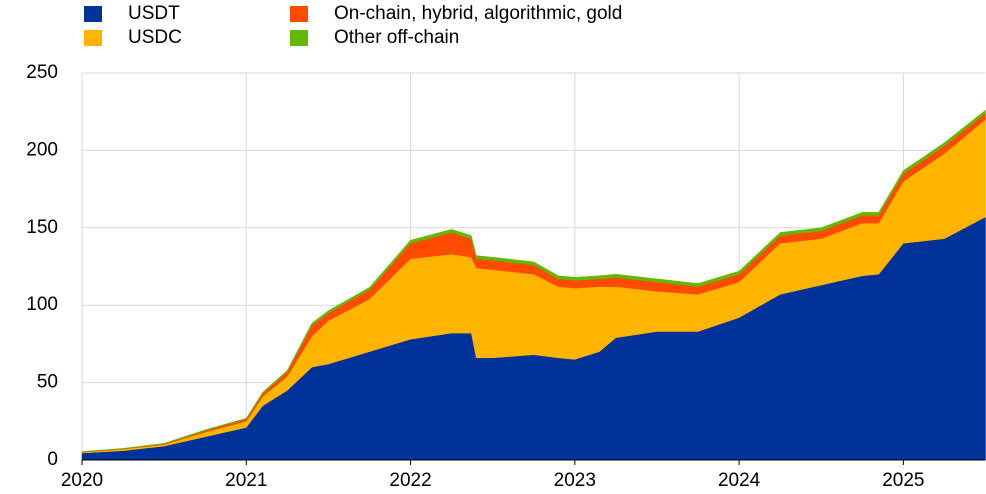 This screenshot has height=494, width=986. Describe the element at coordinates (47, 382) in the screenshot. I see `y-tick-label: 50` at that location.